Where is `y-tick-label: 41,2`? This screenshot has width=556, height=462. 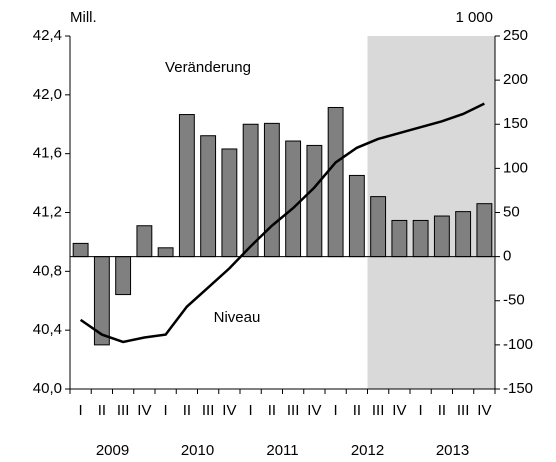
y-tick-label: 41,2 is located at coordinates (47, 211).